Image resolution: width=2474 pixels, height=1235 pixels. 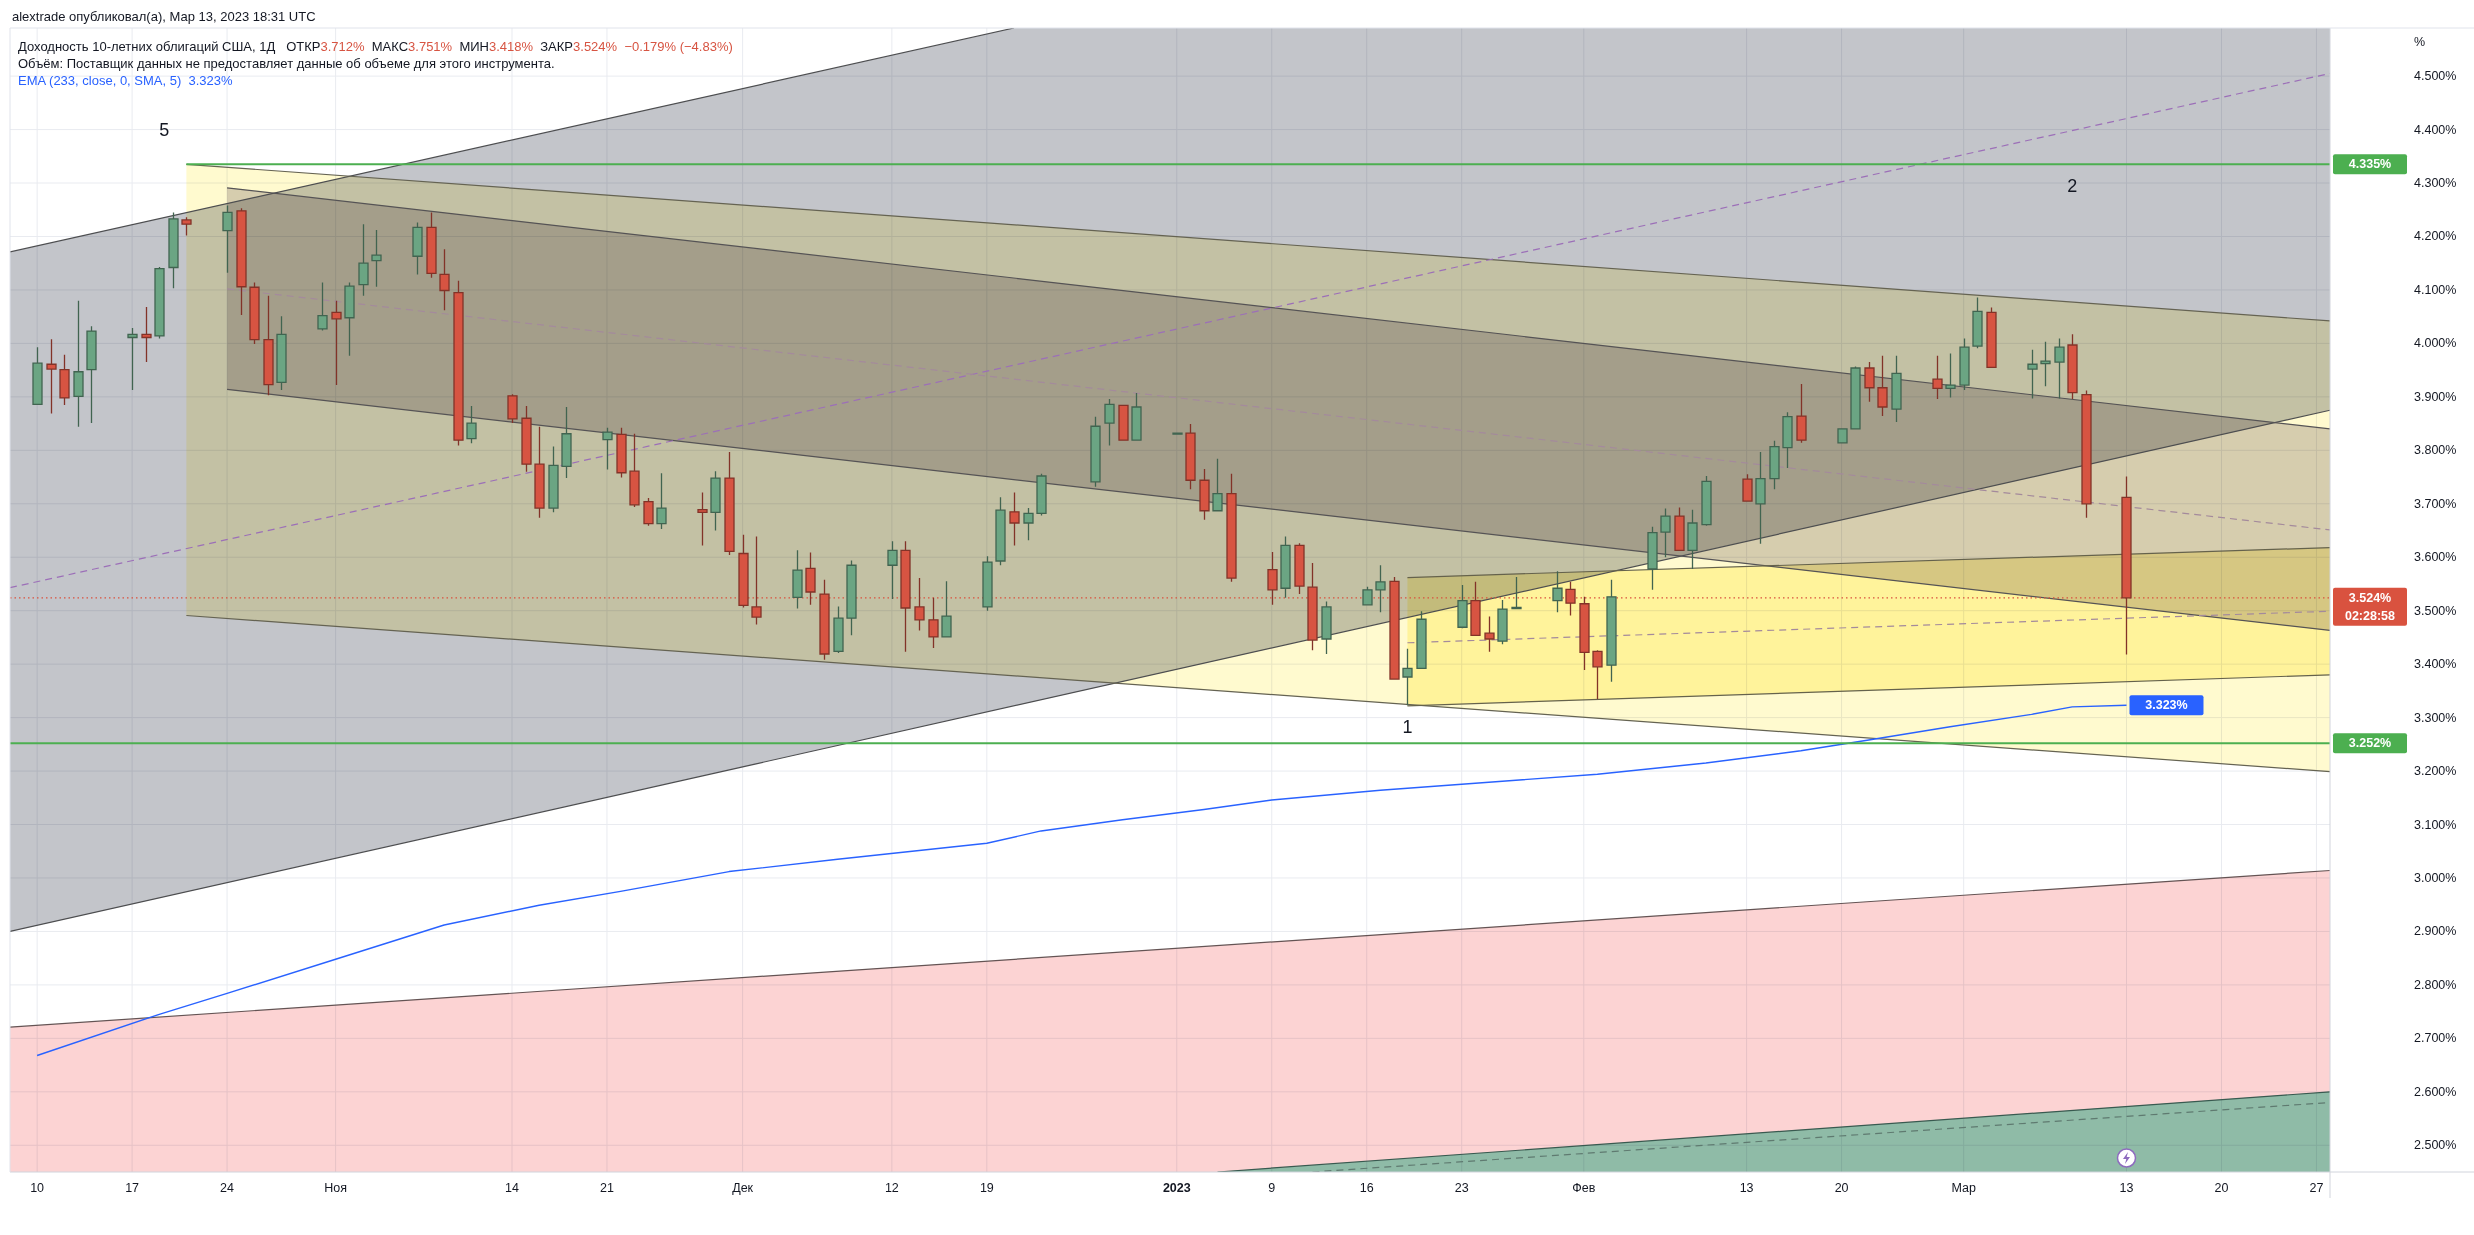 What do you see at coordinates (1272, 1188) in the screenshot?
I see `x-tick-label: 9` at bounding box center [1272, 1188].